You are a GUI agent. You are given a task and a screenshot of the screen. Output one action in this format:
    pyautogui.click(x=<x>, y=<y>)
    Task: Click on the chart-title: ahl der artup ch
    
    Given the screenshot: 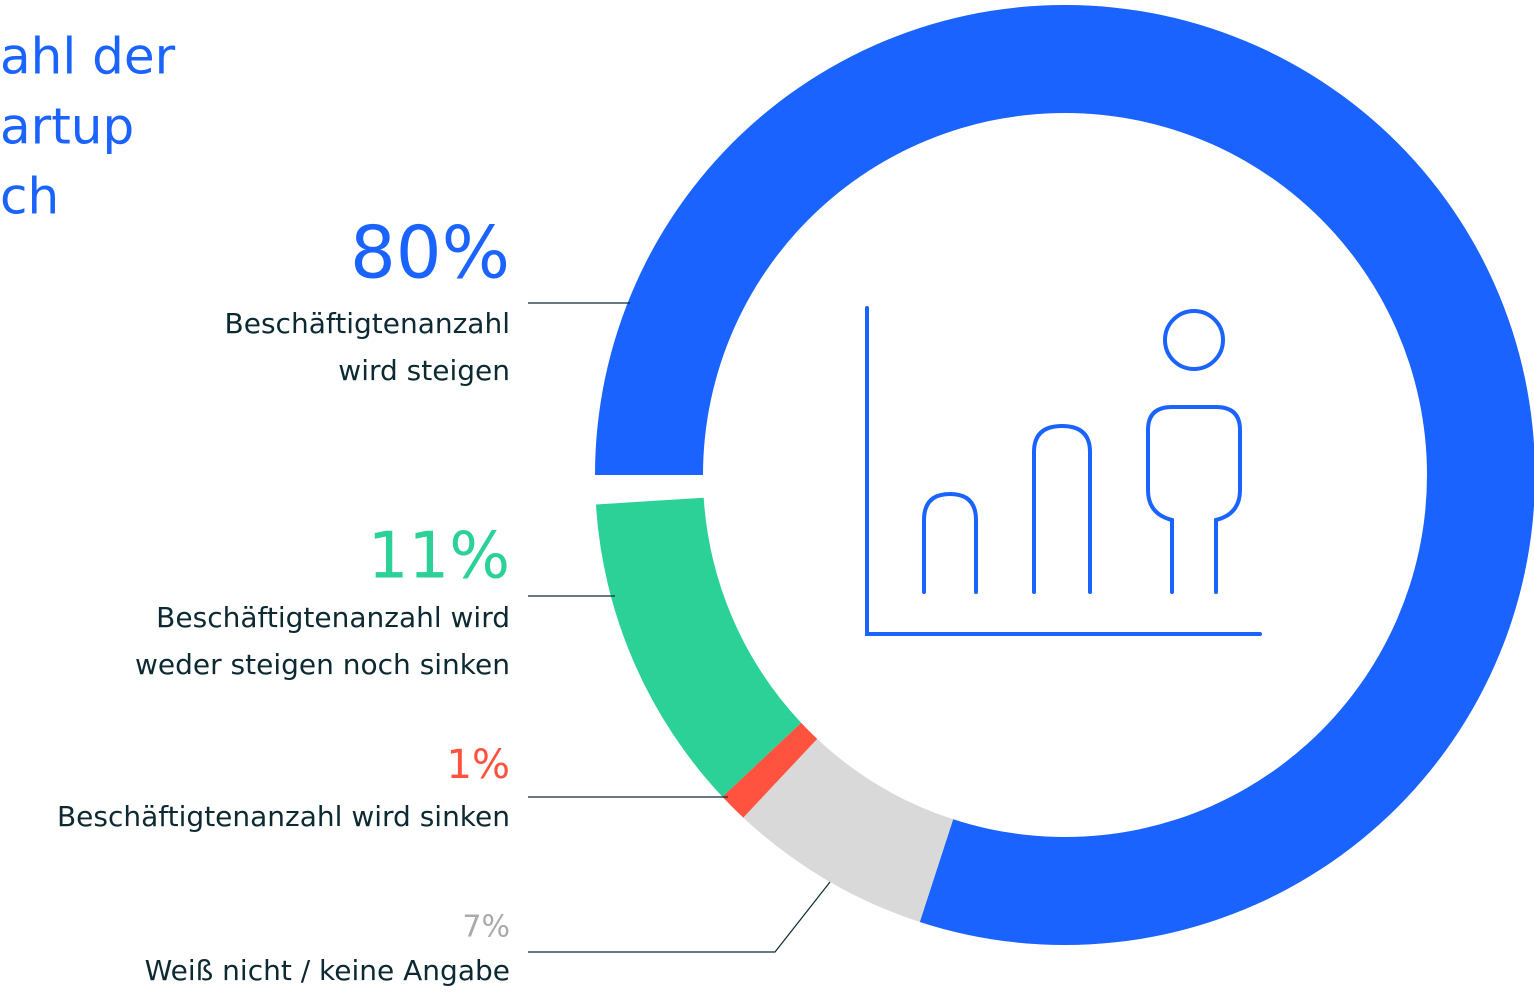 What is the action you would take?
    pyautogui.click(x=88, y=127)
    